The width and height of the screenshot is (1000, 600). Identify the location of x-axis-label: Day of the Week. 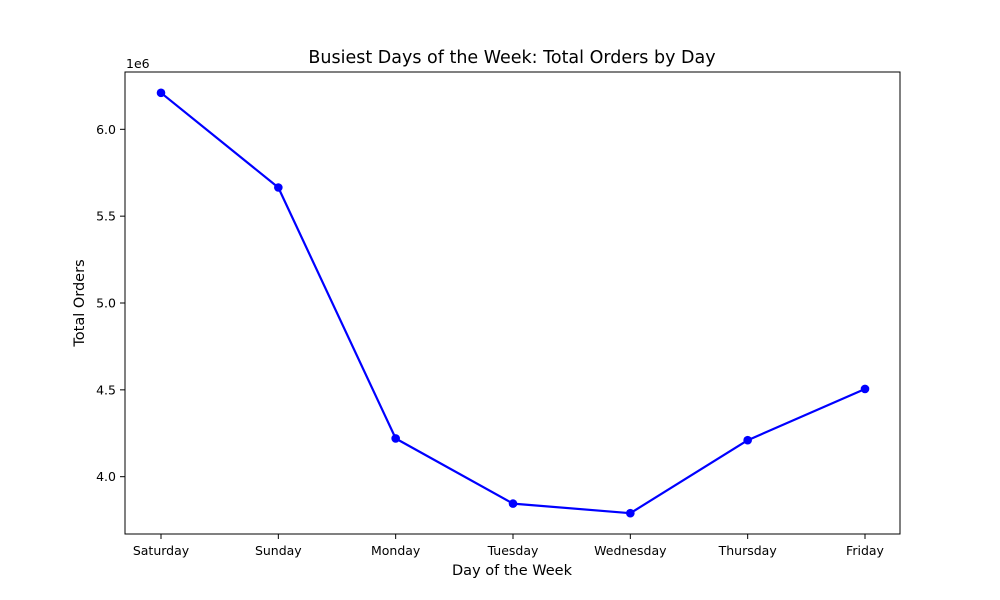
(512, 571).